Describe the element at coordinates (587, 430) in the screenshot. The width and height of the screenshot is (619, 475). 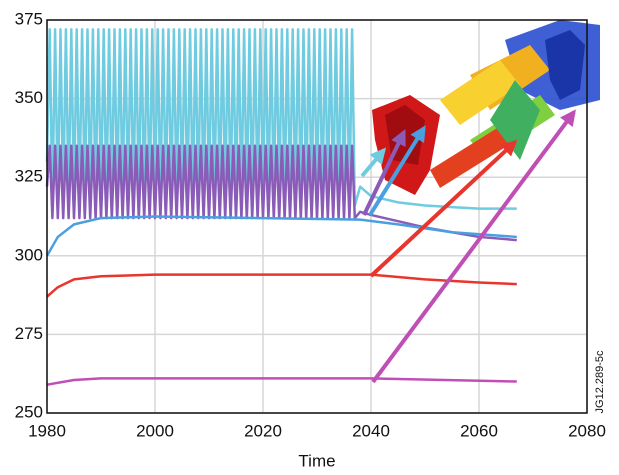
I see `x-tick-label: 2080` at that location.